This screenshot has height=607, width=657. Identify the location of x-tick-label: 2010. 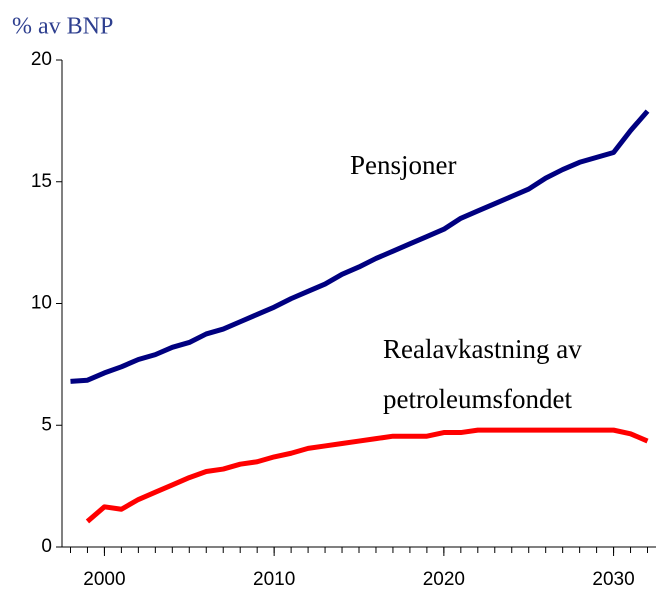
(274, 579).